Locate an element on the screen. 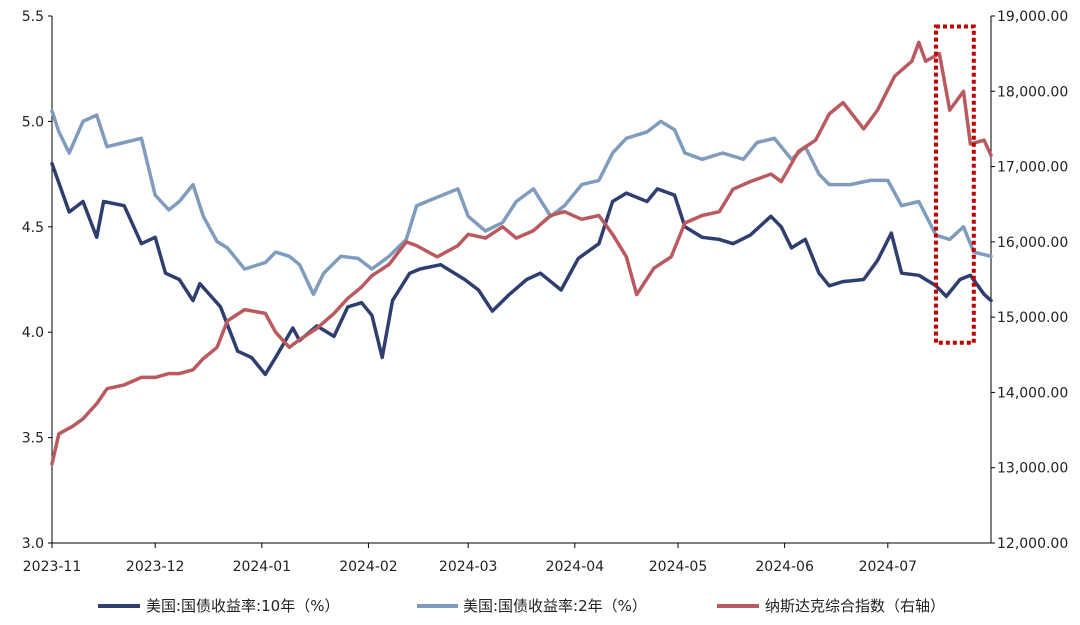 The image size is (1080, 625). x-tick-label: 2024-07 is located at coordinates (888, 567).